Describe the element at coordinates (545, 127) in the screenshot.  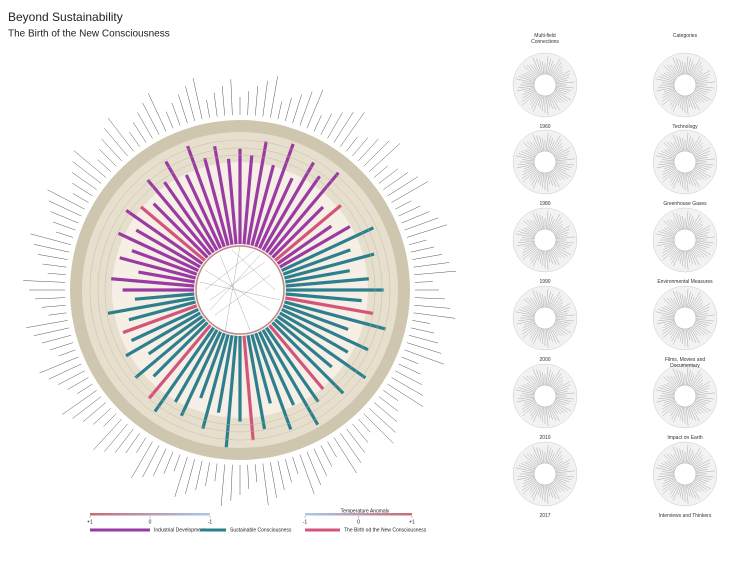
I see `mini-label: 1960` at that location.